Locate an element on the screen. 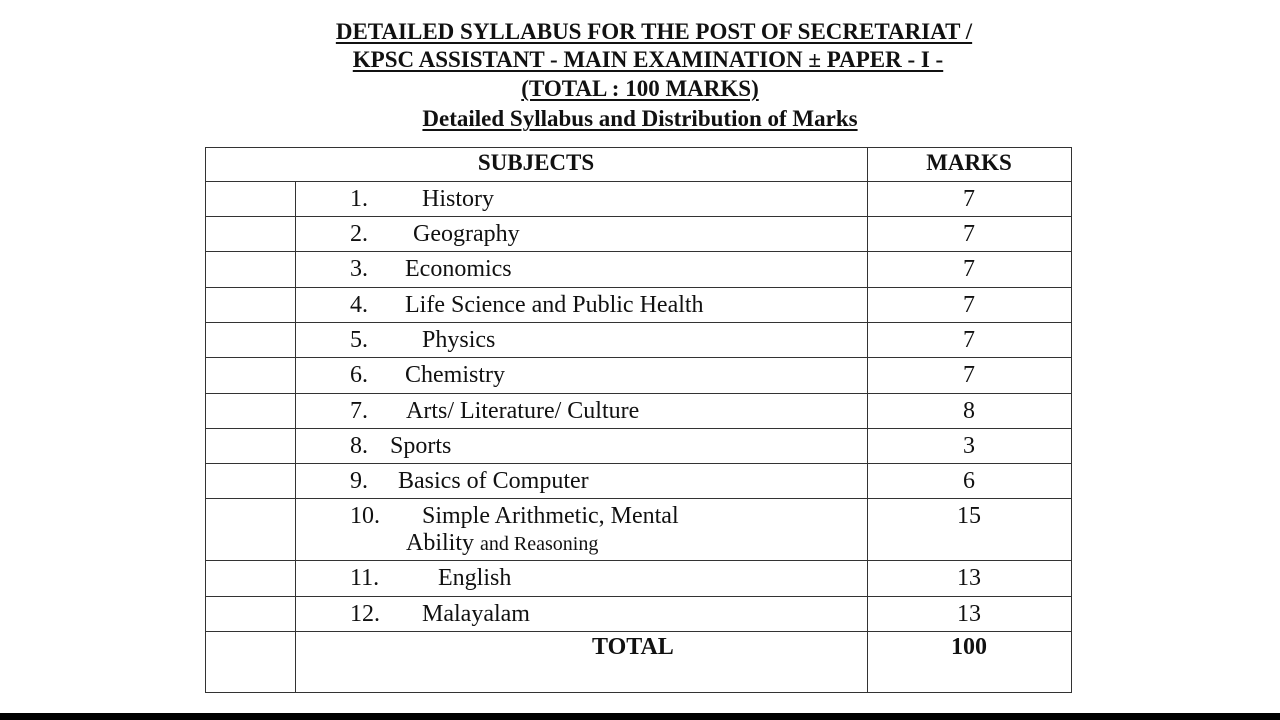  row-number: 9. is located at coordinates (359, 481).